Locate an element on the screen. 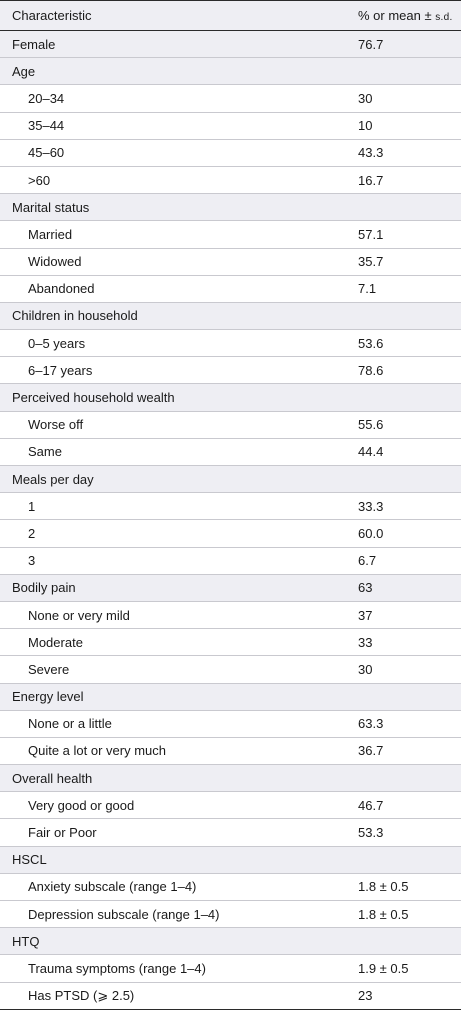 The width and height of the screenshot is (461, 1019). characteristic-cell: 3 is located at coordinates (32, 561).